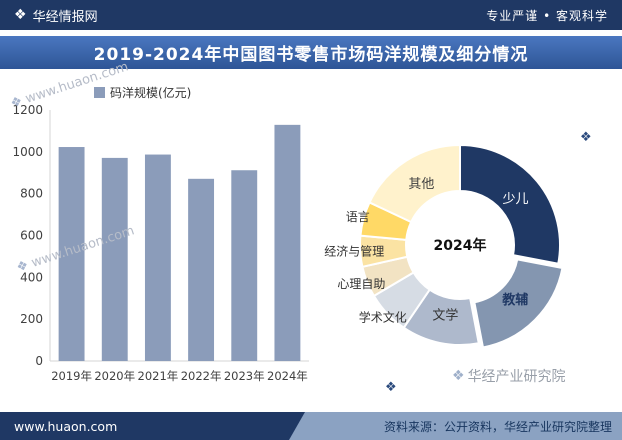 The width and height of the screenshot is (622, 440). Describe the element at coordinates (31, 194) in the screenshot. I see `y-tick-label: 800` at that location.